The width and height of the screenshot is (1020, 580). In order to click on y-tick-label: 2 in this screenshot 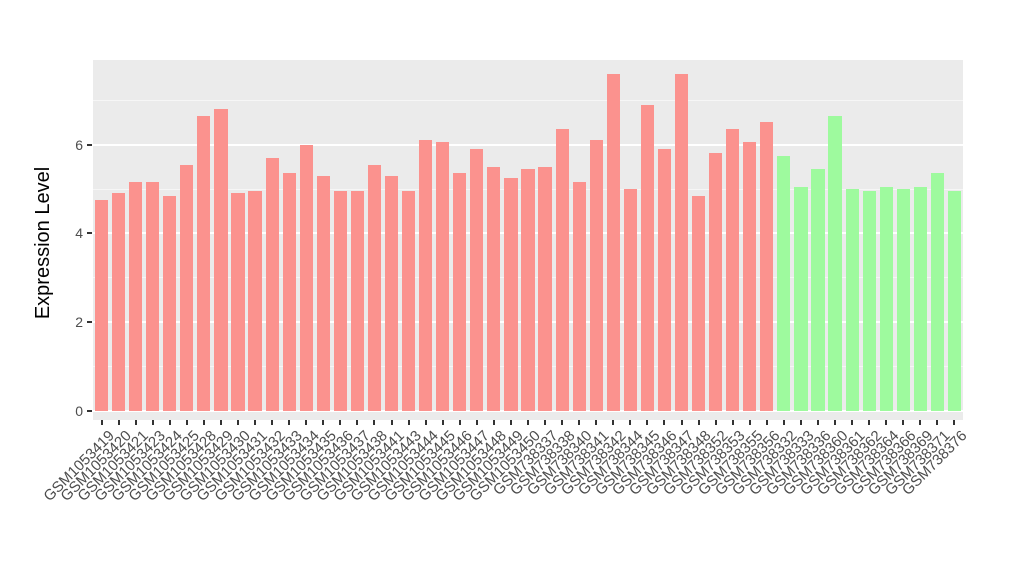, I will do `click(79, 322)`.